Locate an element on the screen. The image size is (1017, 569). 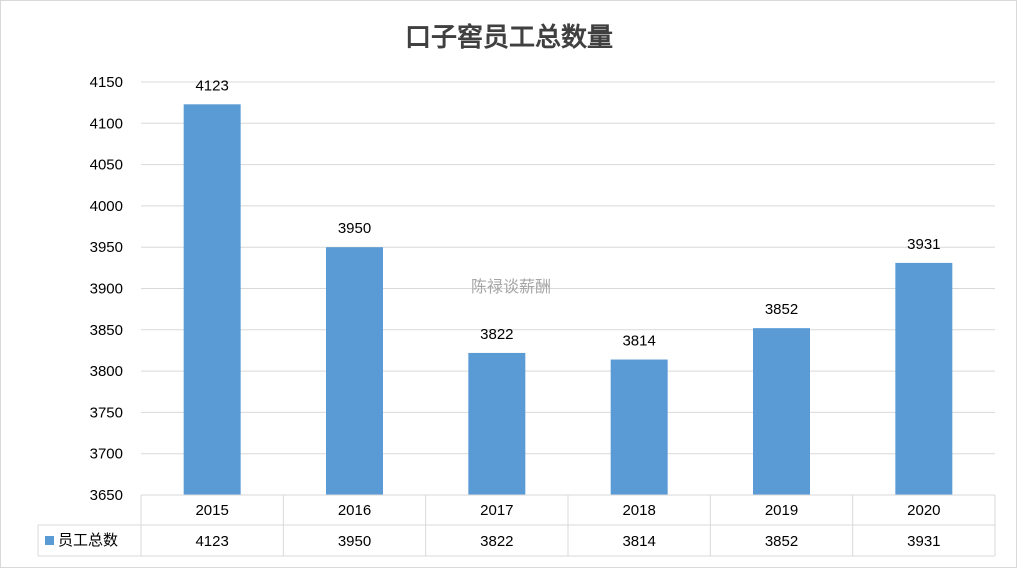
bar-2015 is located at coordinates (212, 299).